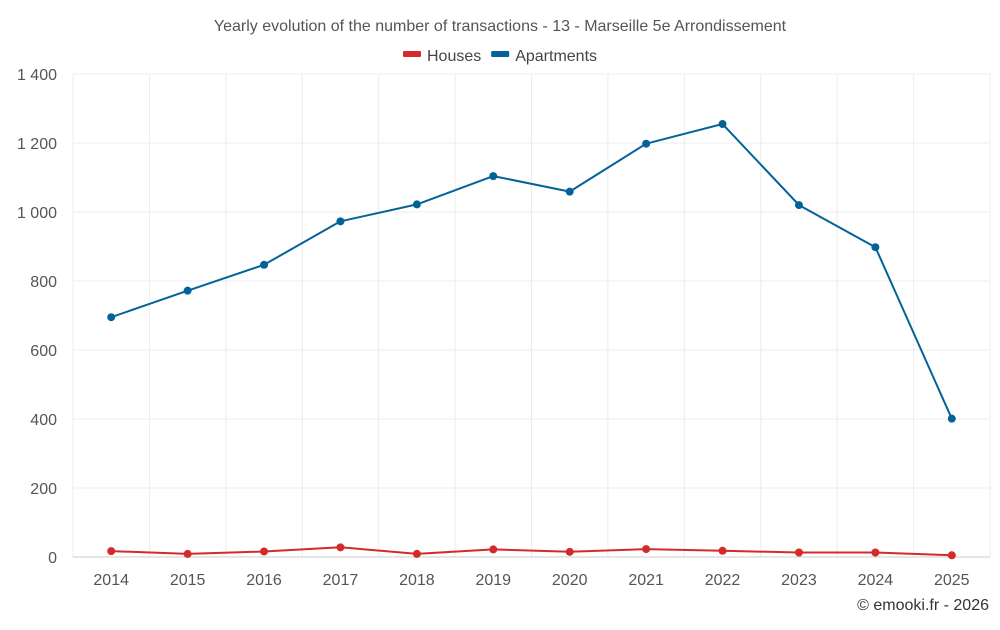 This screenshot has width=1000, height=630. What do you see at coordinates (454, 56) in the screenshot?
I see `legend-label: Houses` at bounding box center [454, 56].